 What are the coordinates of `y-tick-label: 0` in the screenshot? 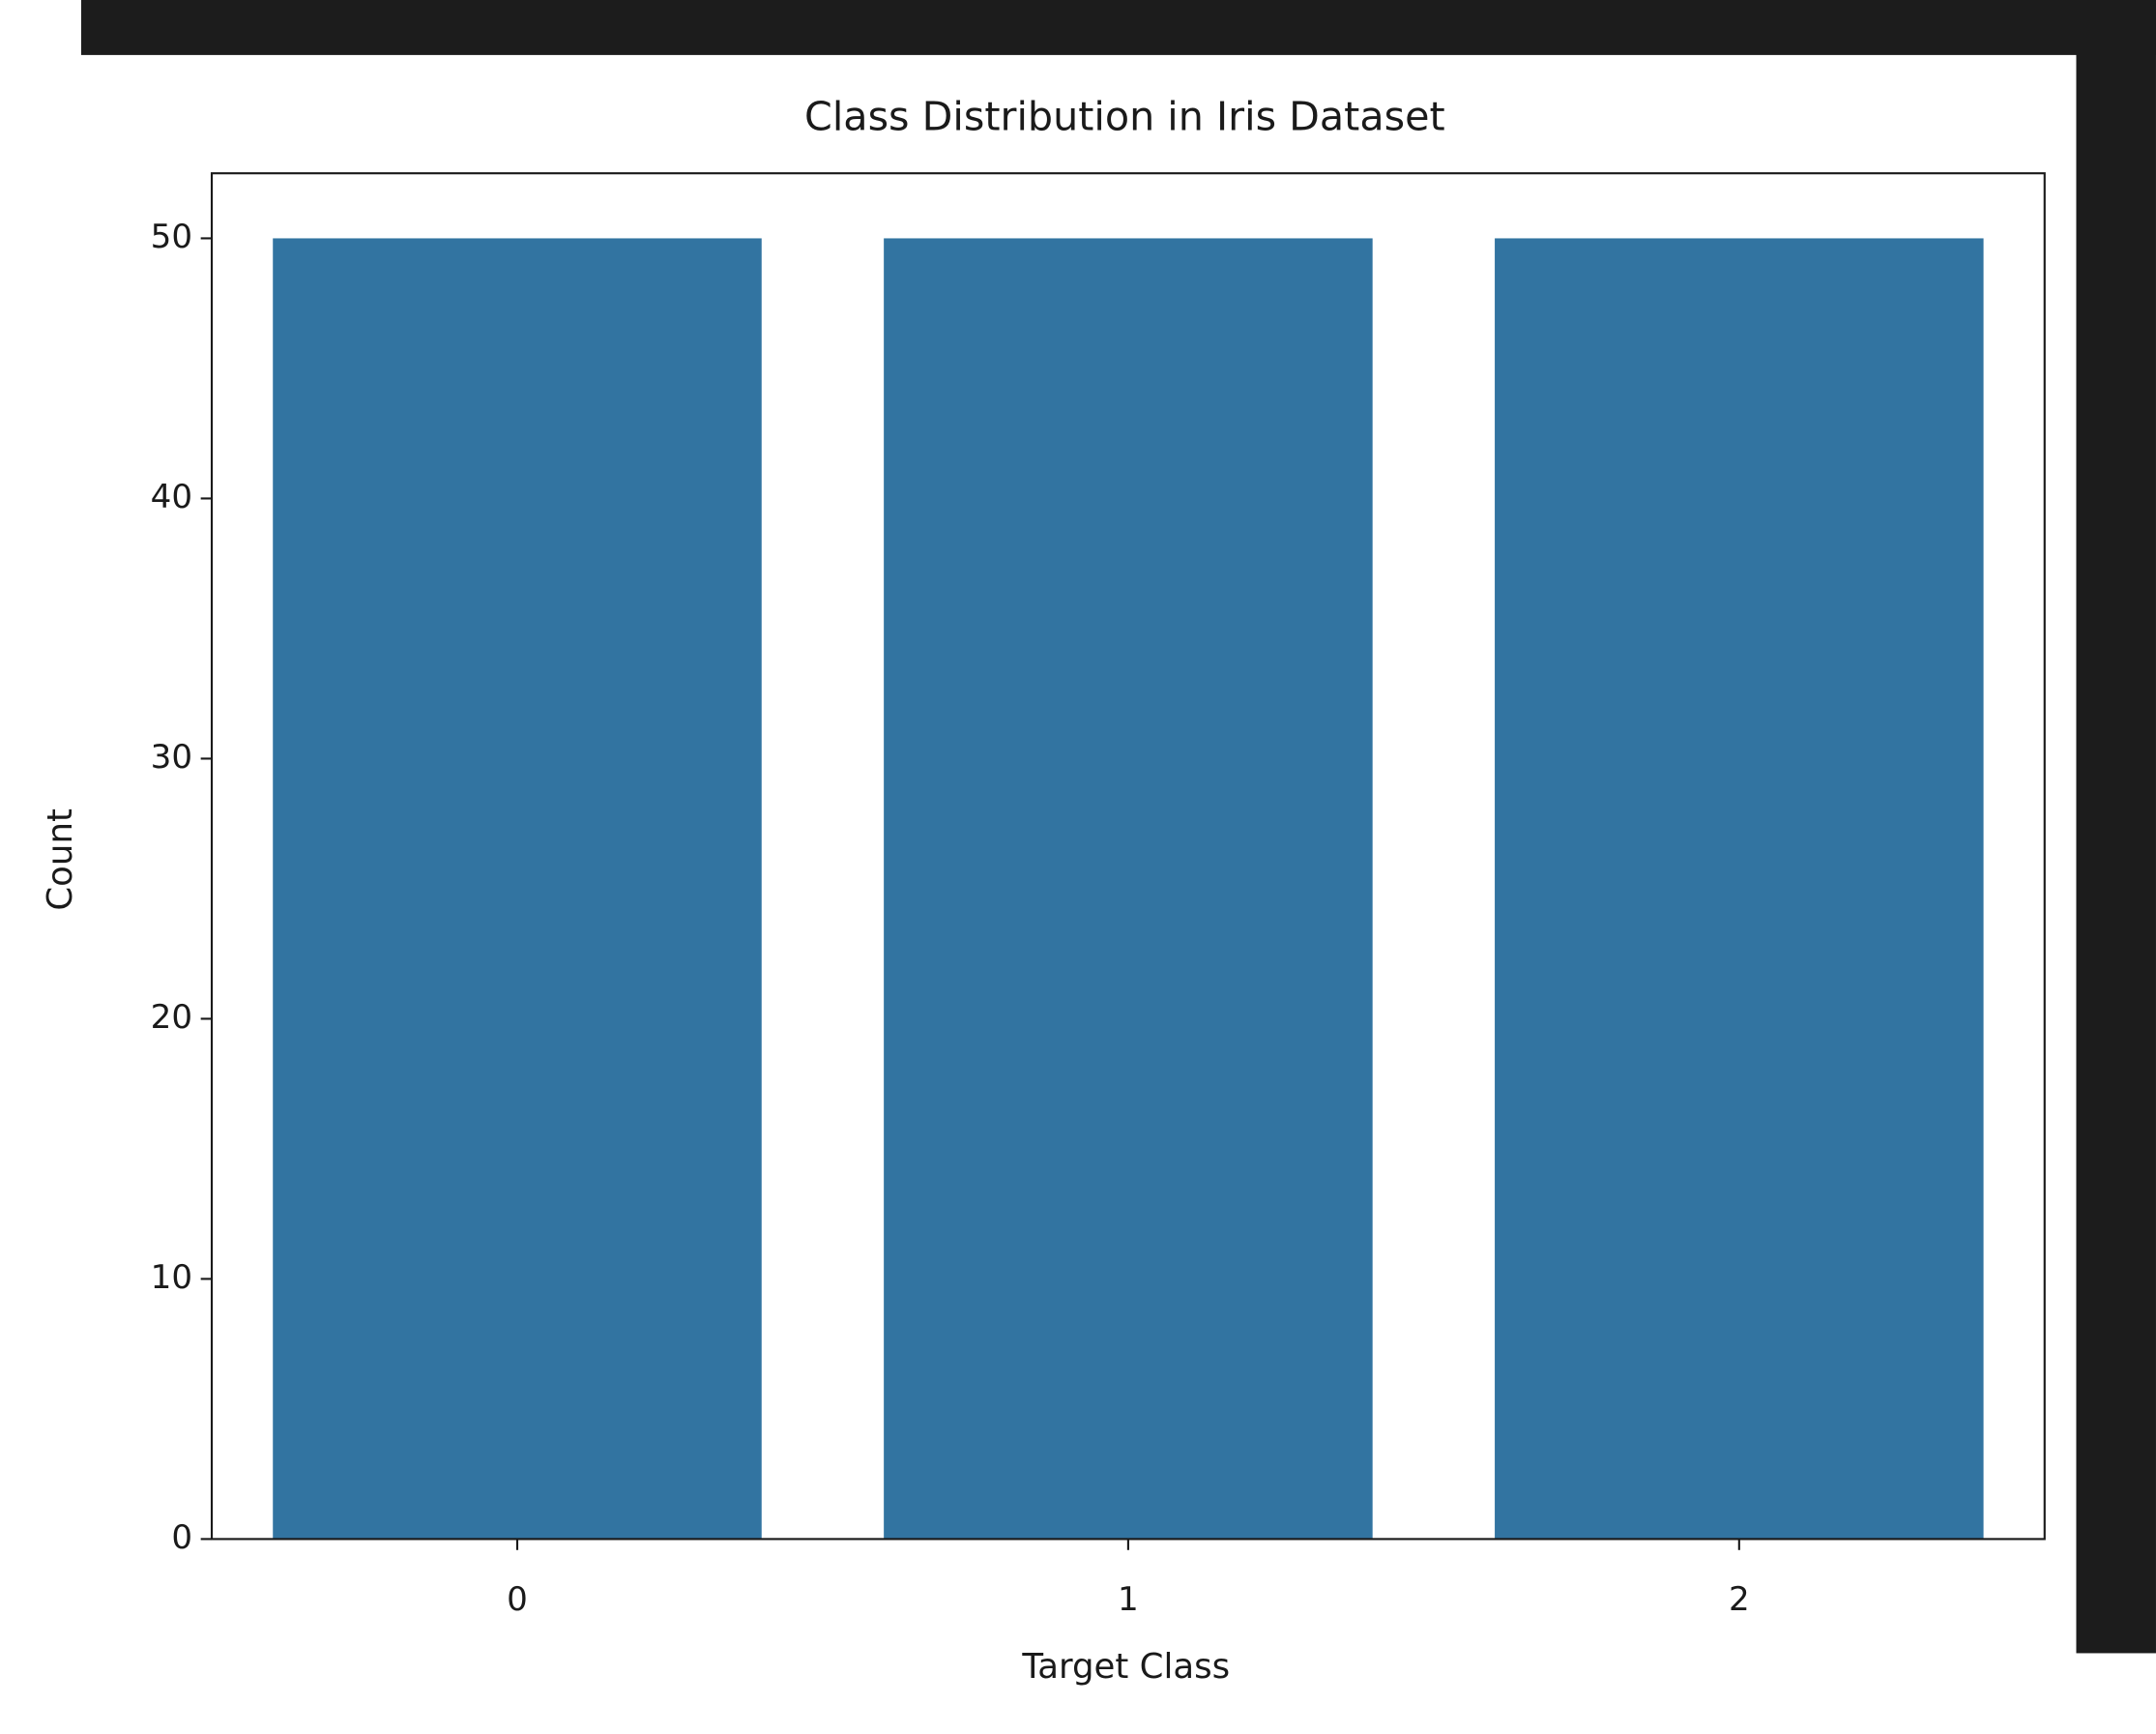 It's located at (181, 1537).